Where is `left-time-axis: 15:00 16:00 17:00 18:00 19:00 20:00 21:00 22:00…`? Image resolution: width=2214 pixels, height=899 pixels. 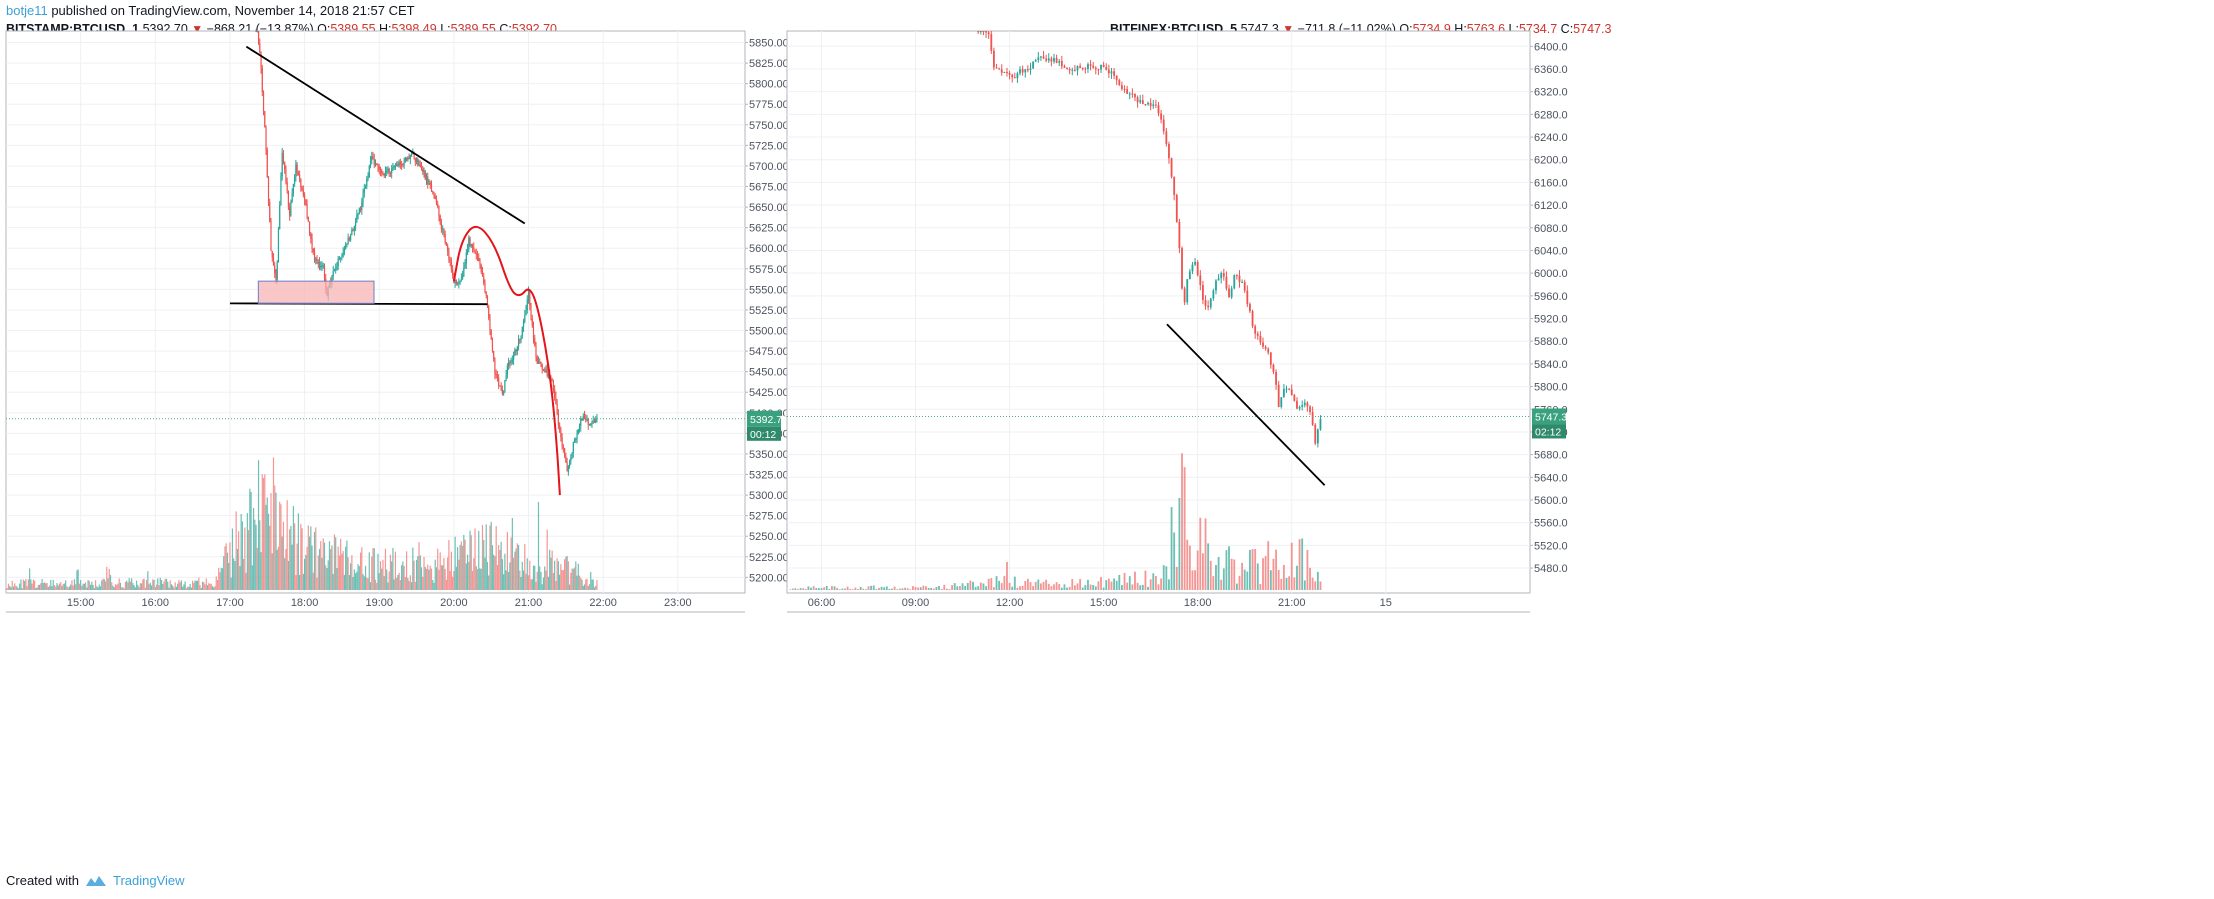
left-time-axis: 15:00 16:00 17:00 18:00 19:00 20:00 21:00 22:00… is located at coordinates (379, 603).